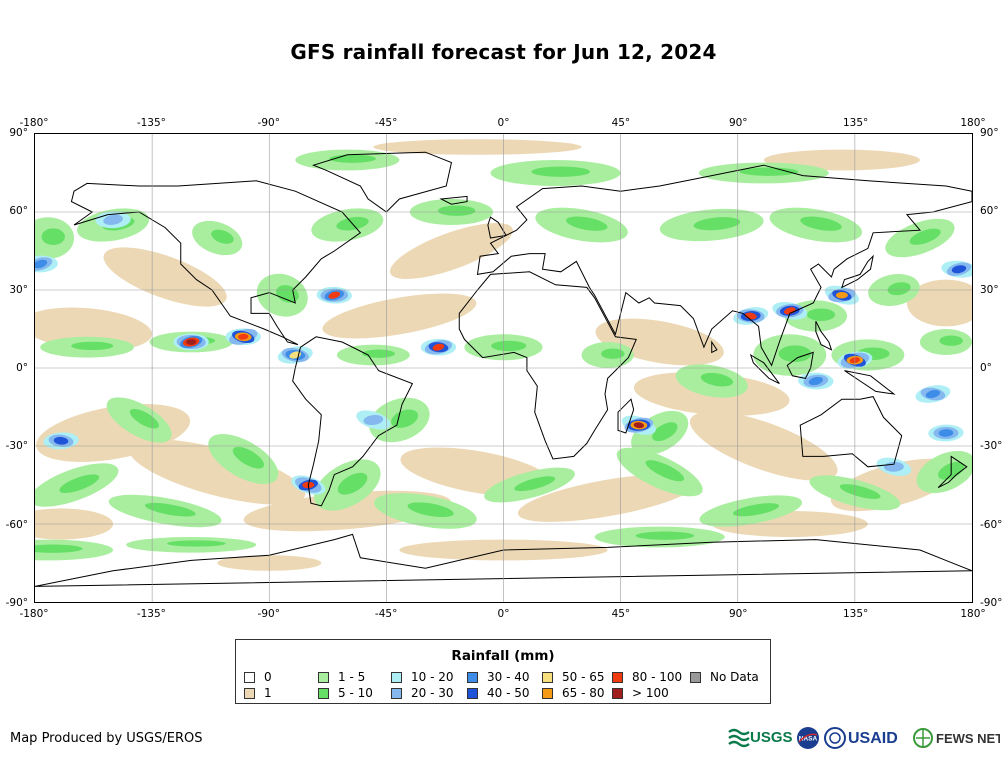 This screenshot has width=1007, height=758. Describe the element at coordinates (503, 656) in the screenshot. I see `legend-title: Rainfall (mm)` at that location.